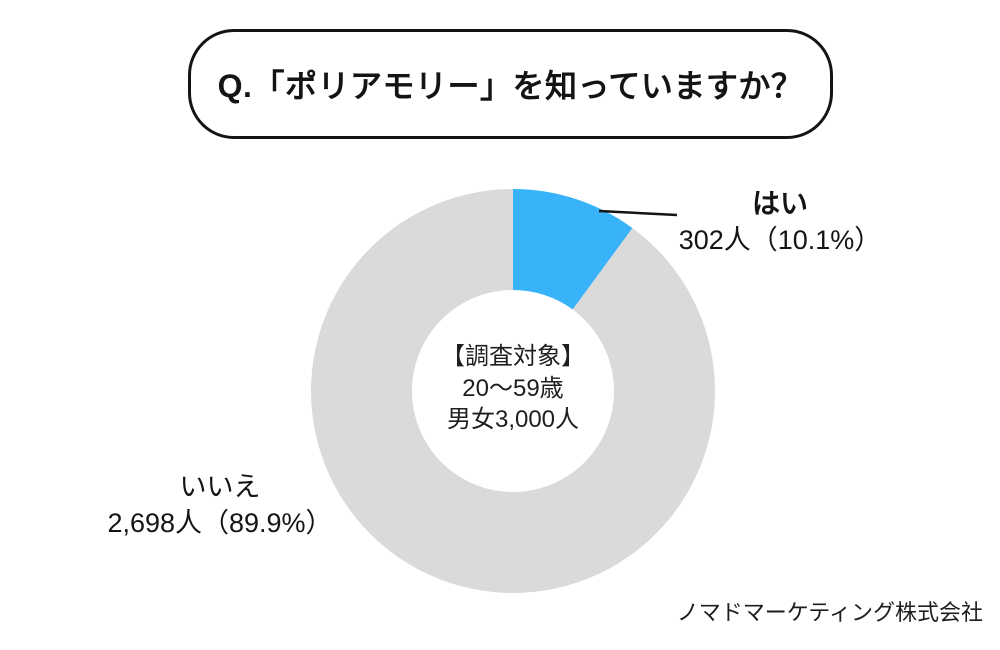  I want to click on callout-no-label: いいえ, so click(220, 487).